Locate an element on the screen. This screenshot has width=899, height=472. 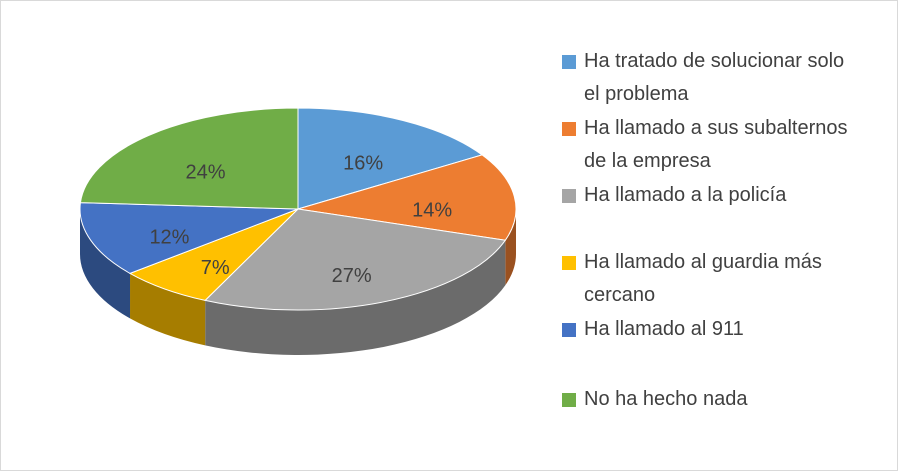
legend-label: No ha hecho nada is located at coordinates (666, 399).